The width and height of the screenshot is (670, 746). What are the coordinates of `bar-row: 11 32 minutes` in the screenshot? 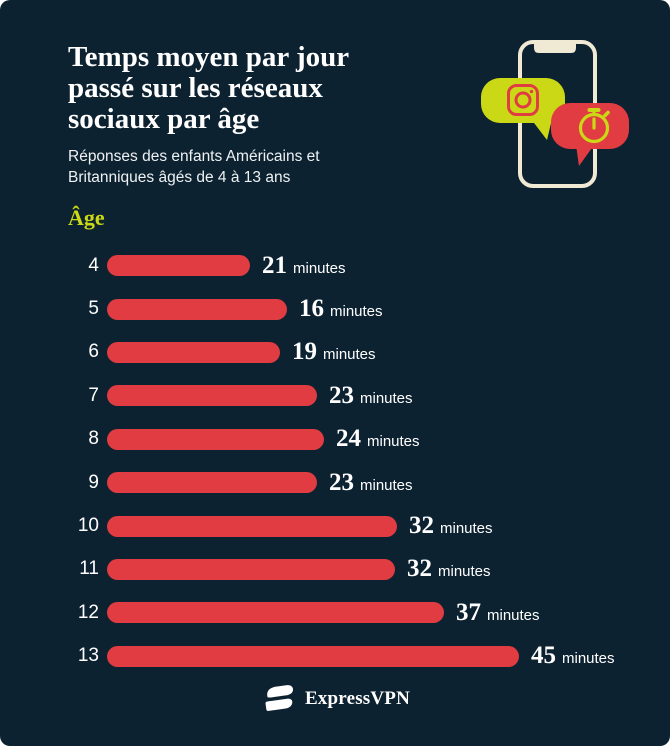 It's located at (339, 569).